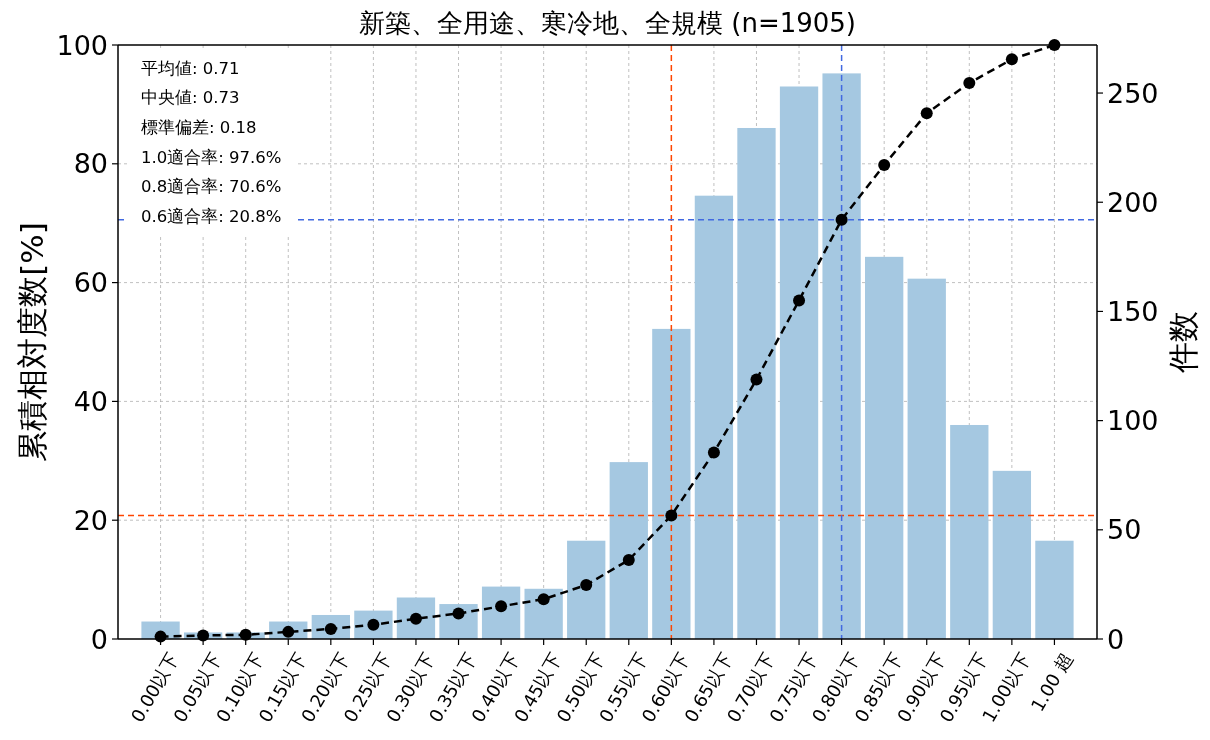  What do you see at coordinates (607, 23) in the screenshot?
I see `title: 新築、全用途、寒冷地、全規模 (n=1905)` at bounding box center [607, 23].